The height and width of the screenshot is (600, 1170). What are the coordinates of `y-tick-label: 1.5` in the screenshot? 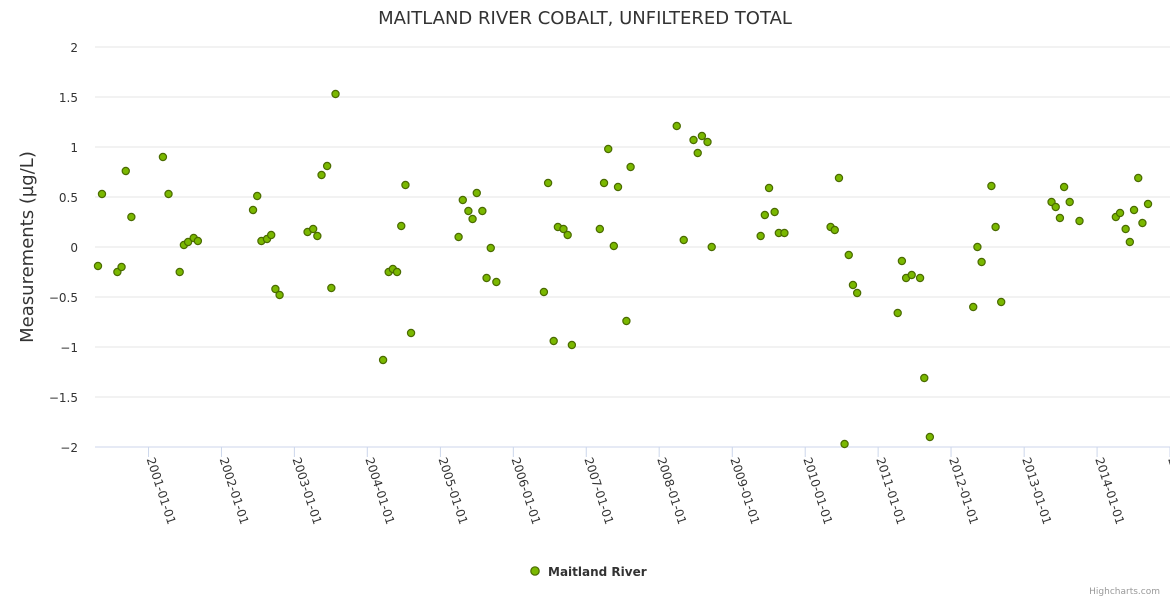 It's located at (68, 98).